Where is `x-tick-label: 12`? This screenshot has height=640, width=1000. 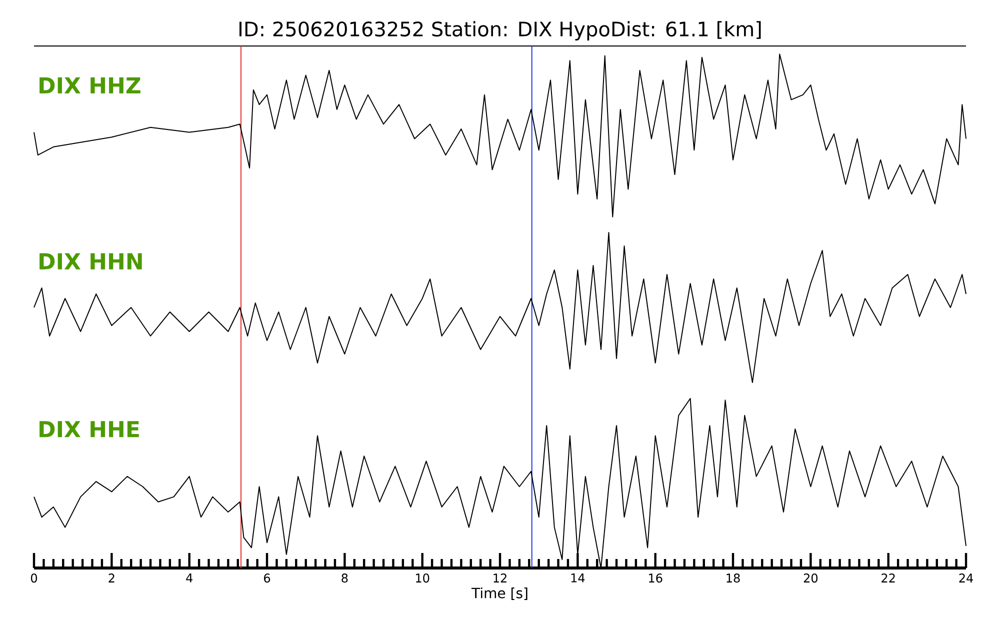 x-tick-label: 12 is located at coordinates (500, 578).